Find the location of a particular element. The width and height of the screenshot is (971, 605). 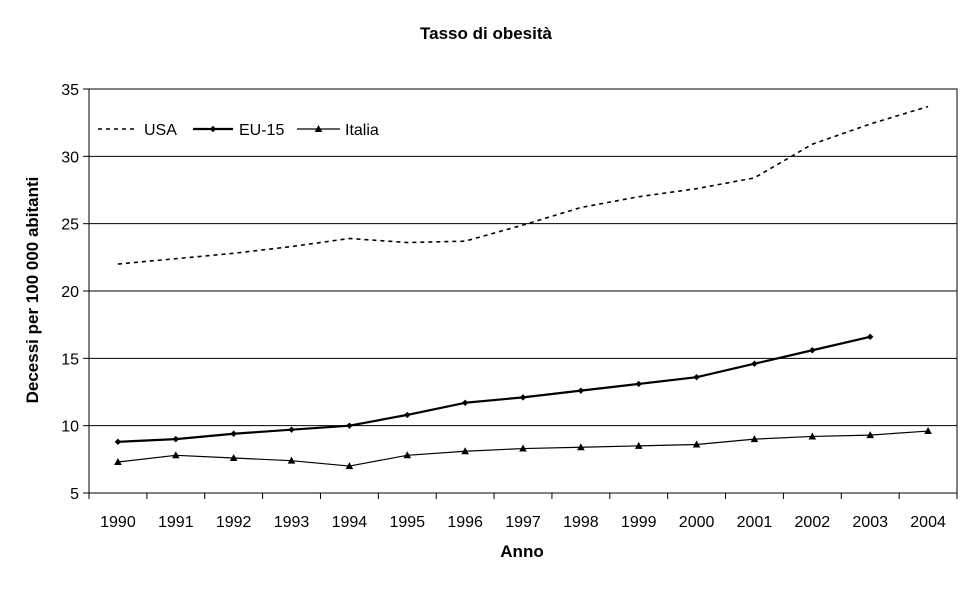

x-tick-label: 2000 is located at coordinates (697, 522).